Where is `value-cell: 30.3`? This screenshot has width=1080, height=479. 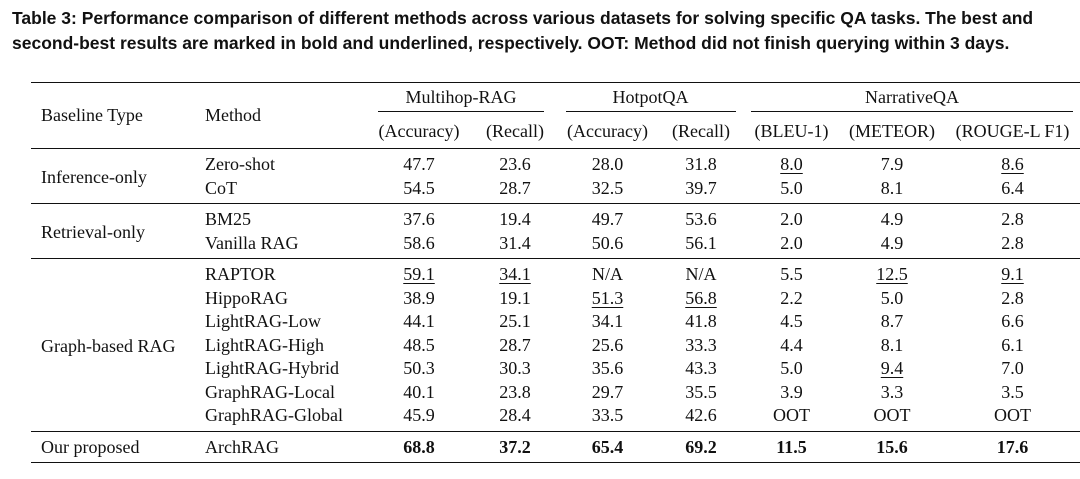 value-cell: 30.3 is located at coordinates (515, 369).